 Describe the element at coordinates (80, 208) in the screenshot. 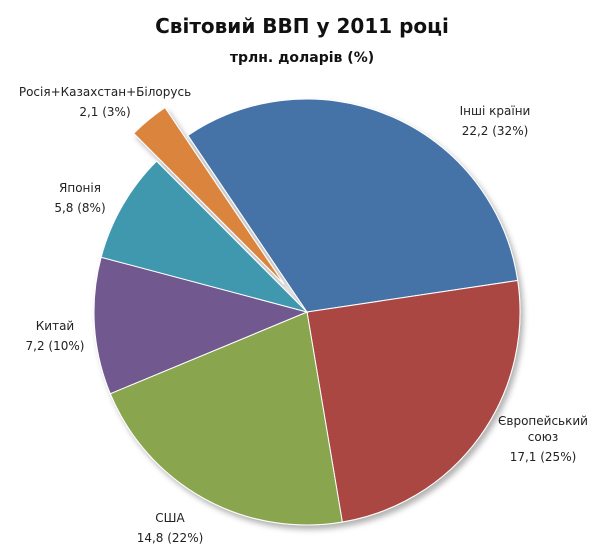

I see `value-label: 5,8 (8%)` at that location.